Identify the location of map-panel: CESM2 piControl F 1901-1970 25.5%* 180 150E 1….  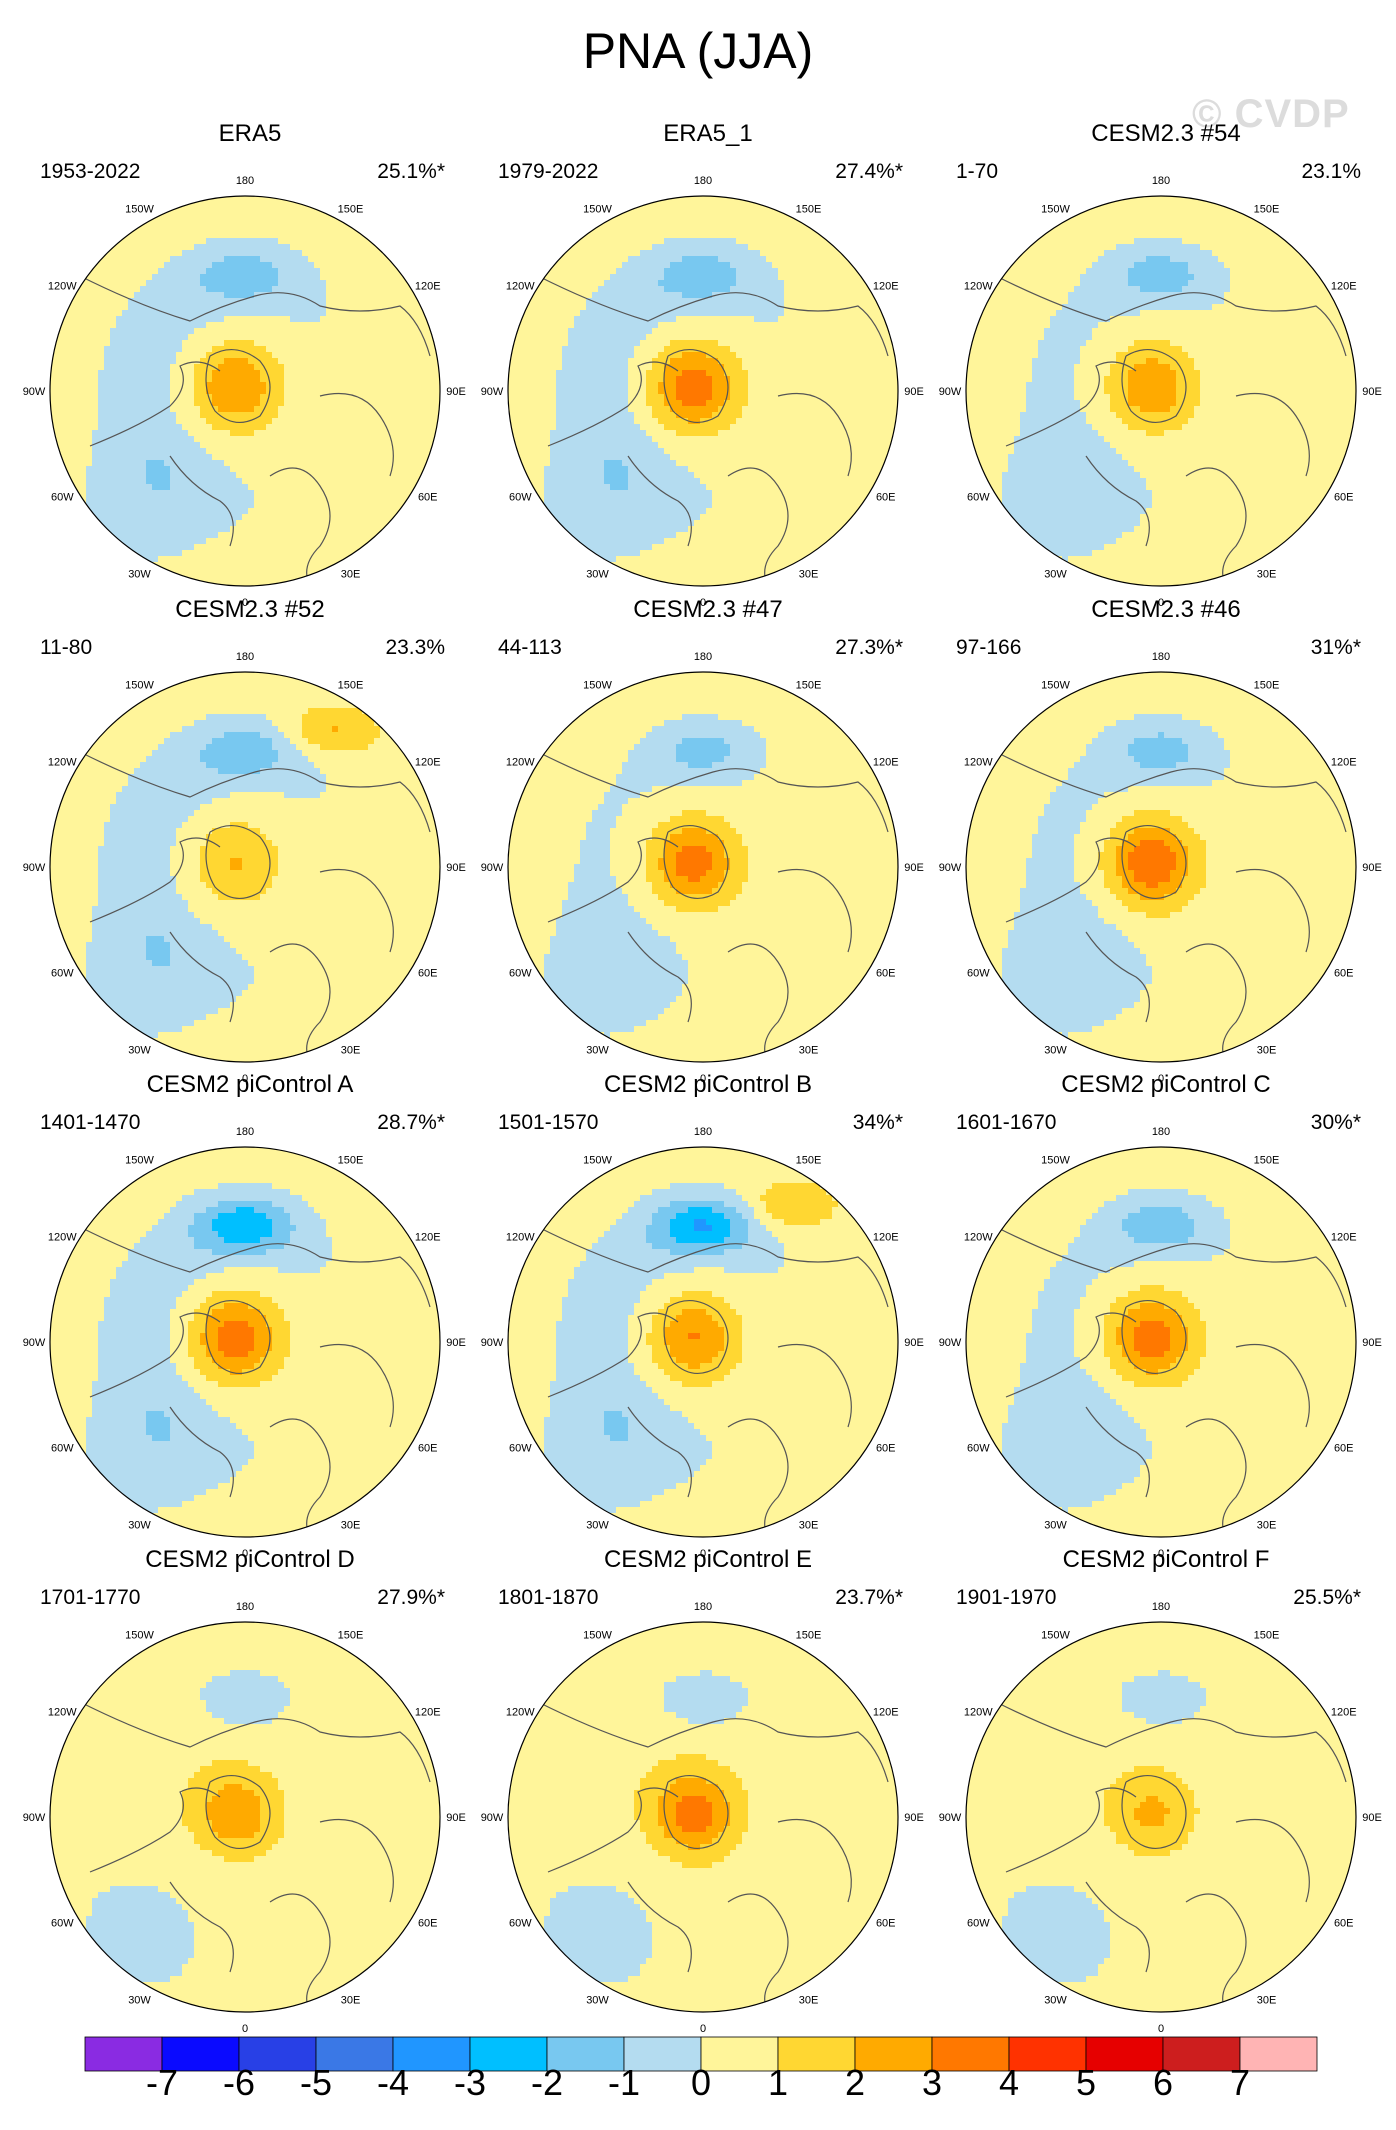
(1166, 1796).